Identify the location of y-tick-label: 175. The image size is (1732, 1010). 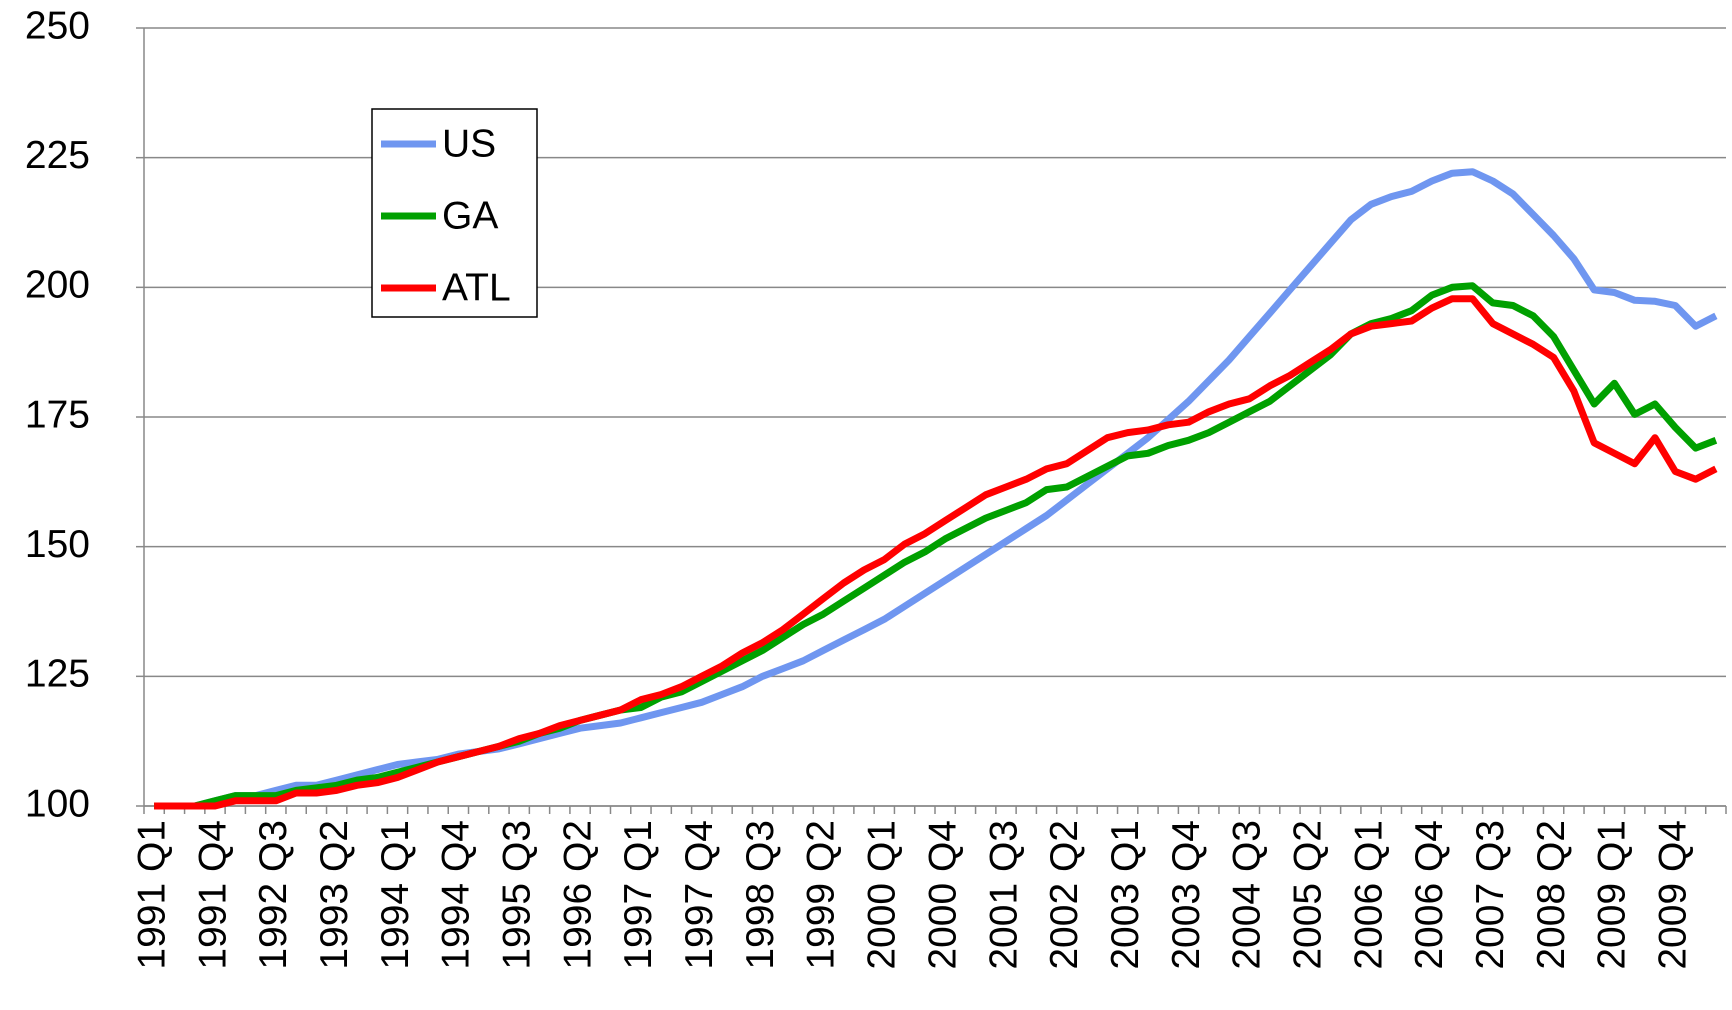
(57, 414).